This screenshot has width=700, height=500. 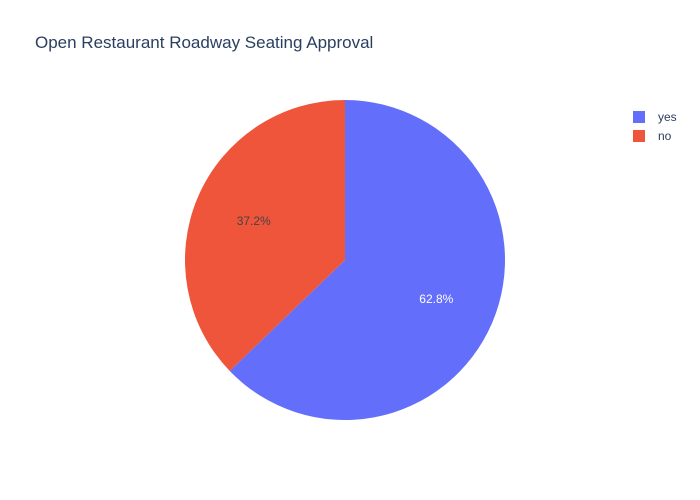 I want to click on legend-label-no: no, so click(x=665, y=135).